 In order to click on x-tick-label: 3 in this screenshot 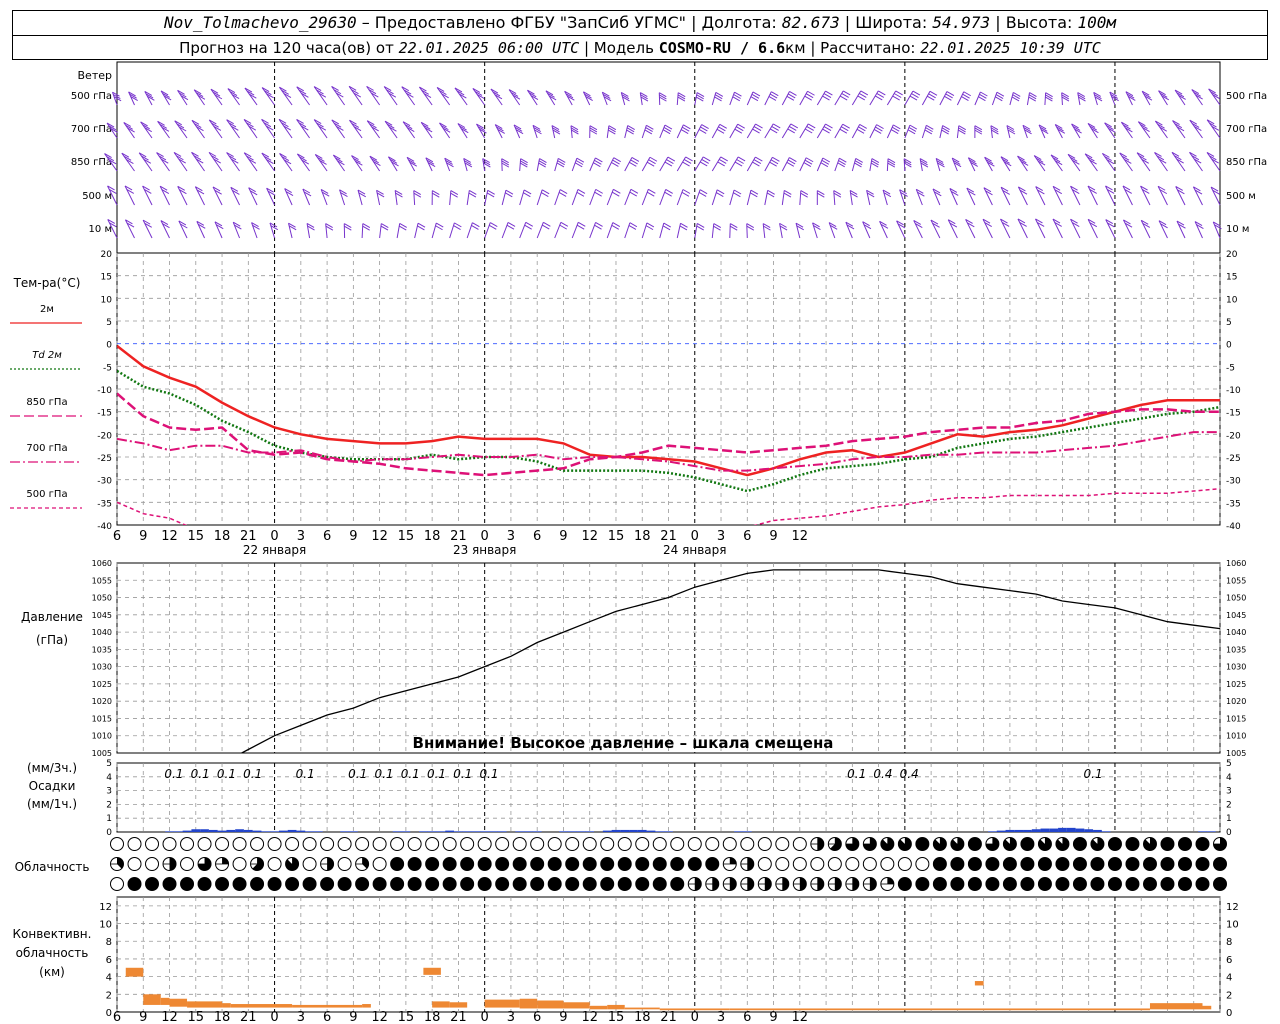, I will do `click(511, 1017)`.